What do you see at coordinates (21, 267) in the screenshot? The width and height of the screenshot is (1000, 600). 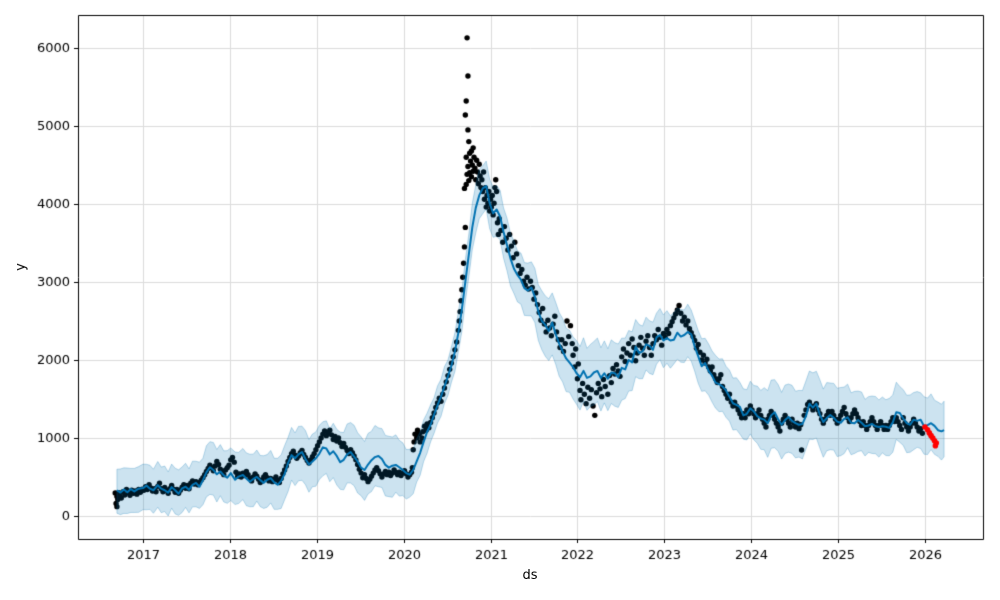 I see `y-axis-label: y` at bounding box center [21, 267].